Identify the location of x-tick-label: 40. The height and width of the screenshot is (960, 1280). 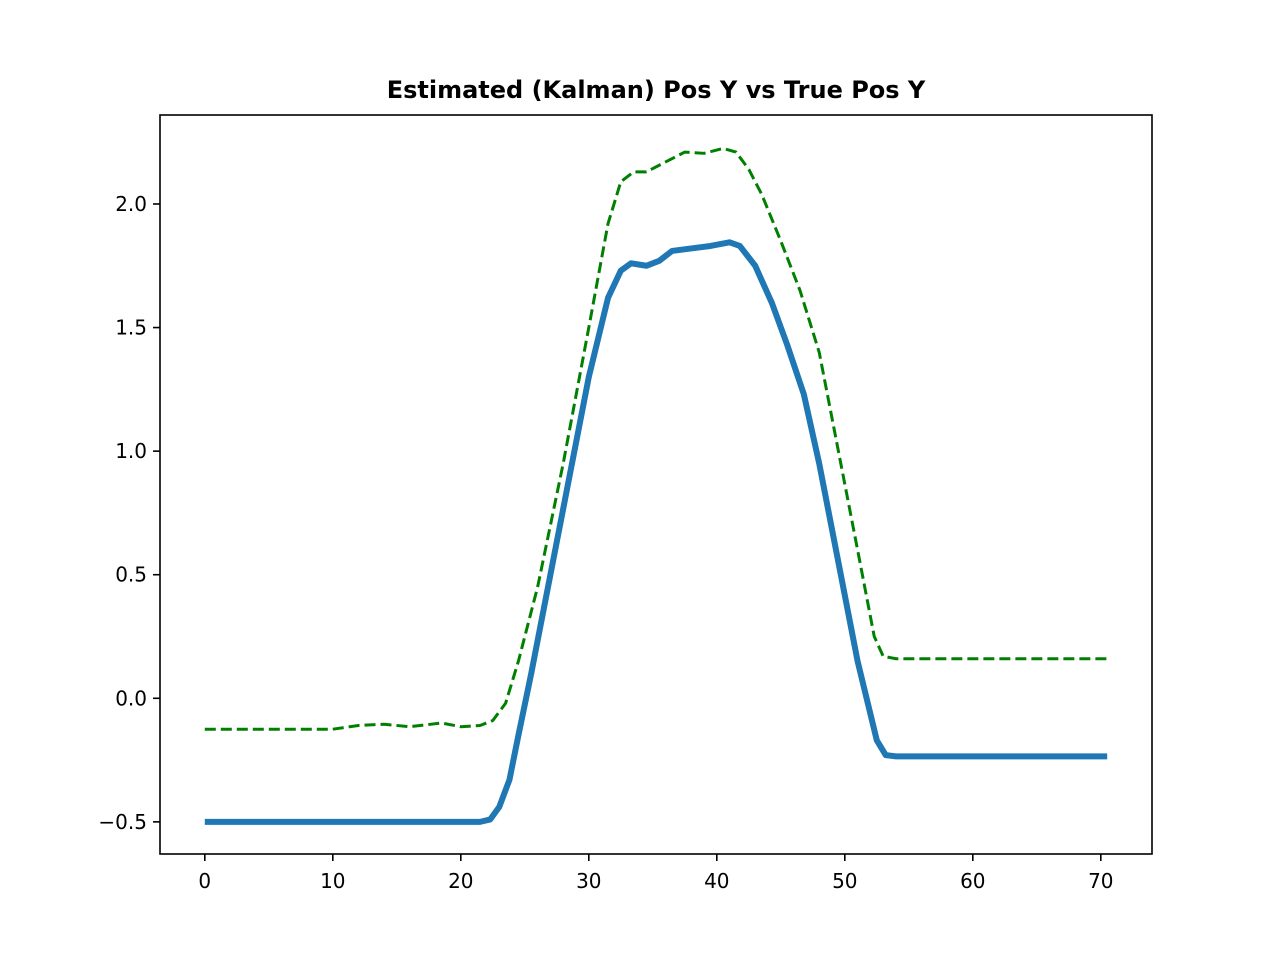
(716, 881).